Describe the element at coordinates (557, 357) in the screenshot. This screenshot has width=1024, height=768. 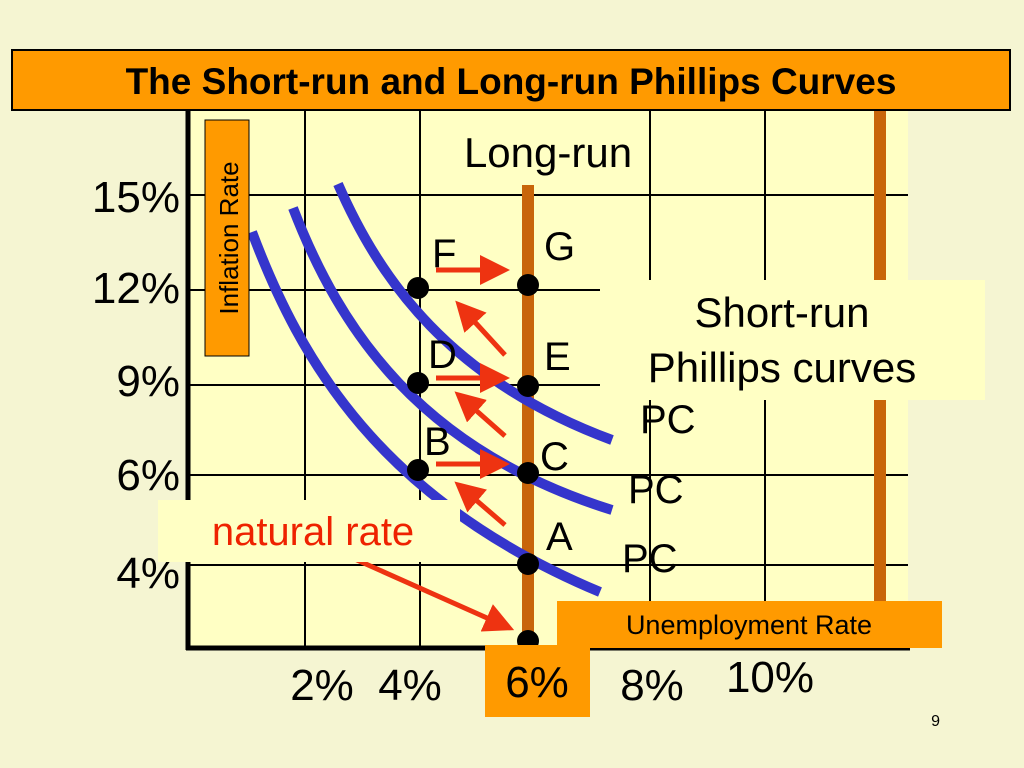
I see `point-label: E` at that location.